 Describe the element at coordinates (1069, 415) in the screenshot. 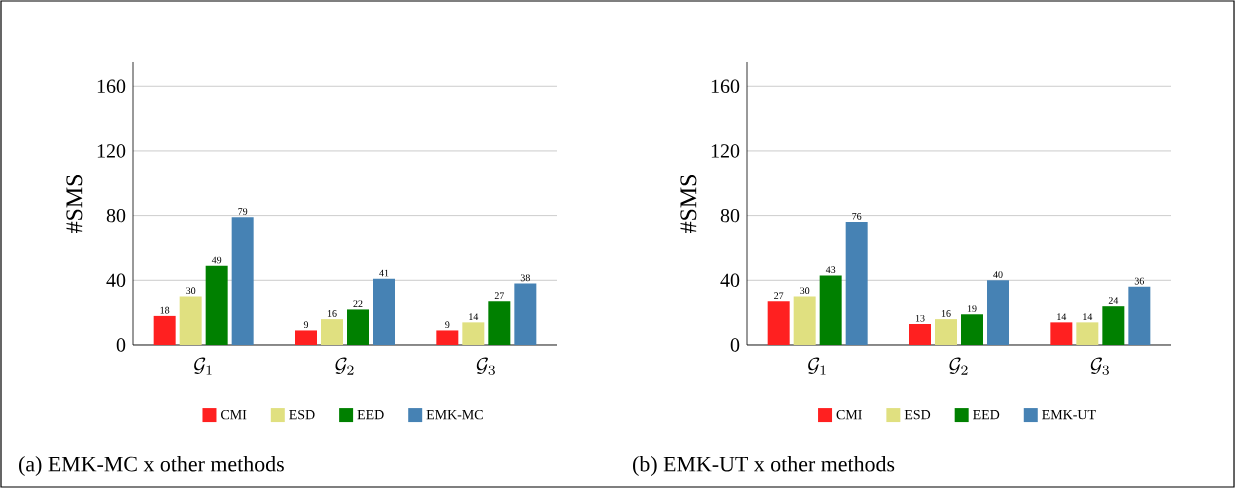

I see `legend-label: EMK-UT` at that location.